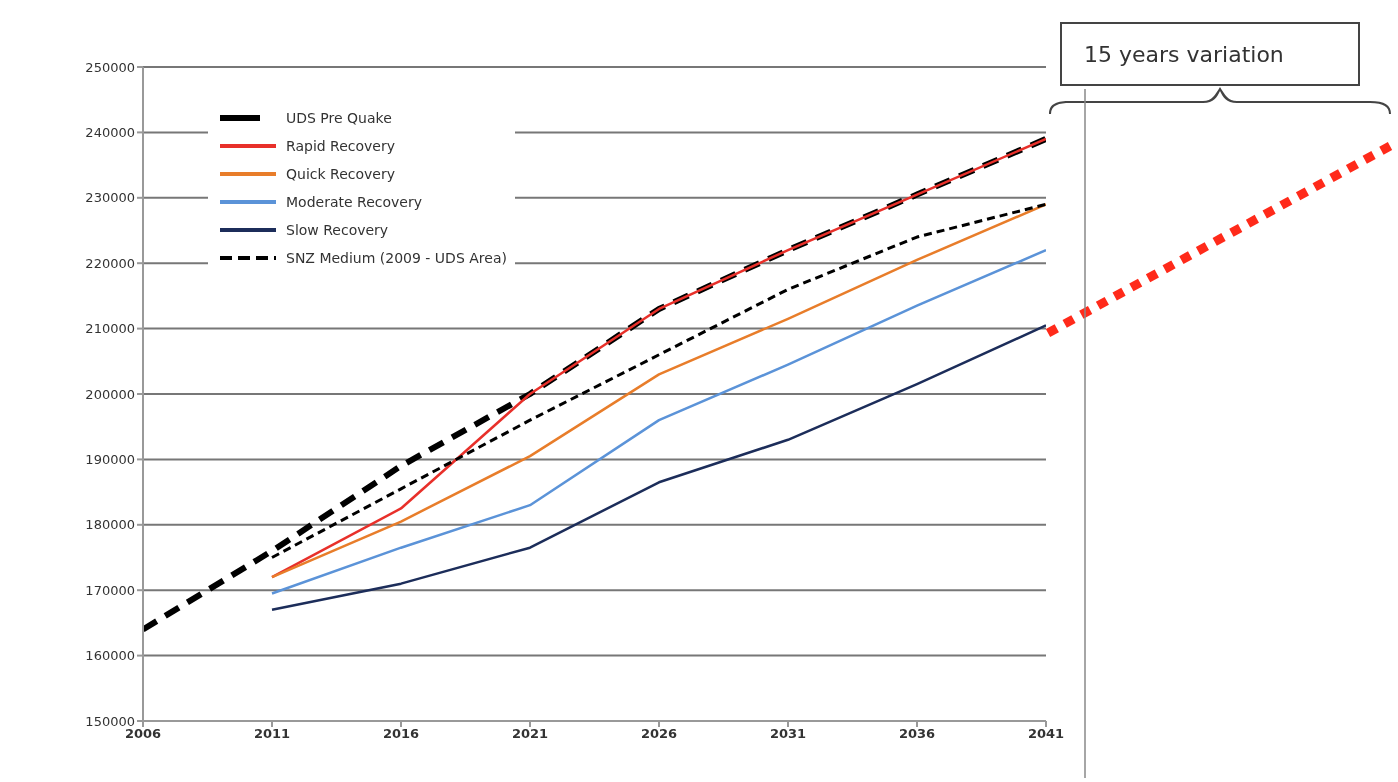 The height and width of the screenshot is (782, 1398). I want to click on x-tick-label: 2006, so click(143, 734).